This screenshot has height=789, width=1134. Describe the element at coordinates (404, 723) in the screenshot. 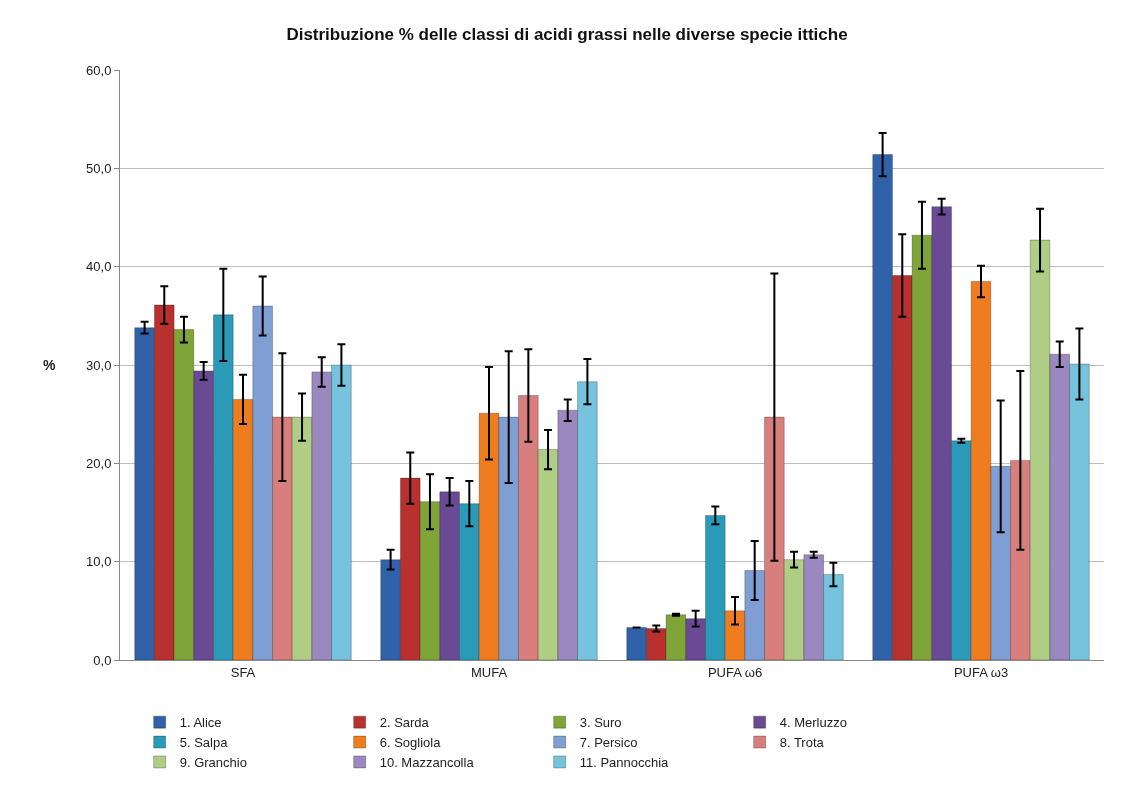

I see `legend-label: 2. Sarda` at that location.